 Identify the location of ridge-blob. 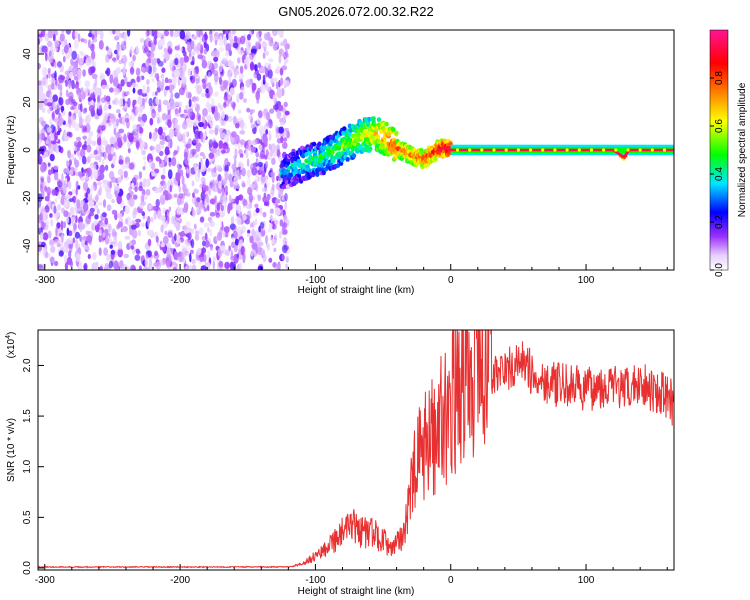
(319, 144).